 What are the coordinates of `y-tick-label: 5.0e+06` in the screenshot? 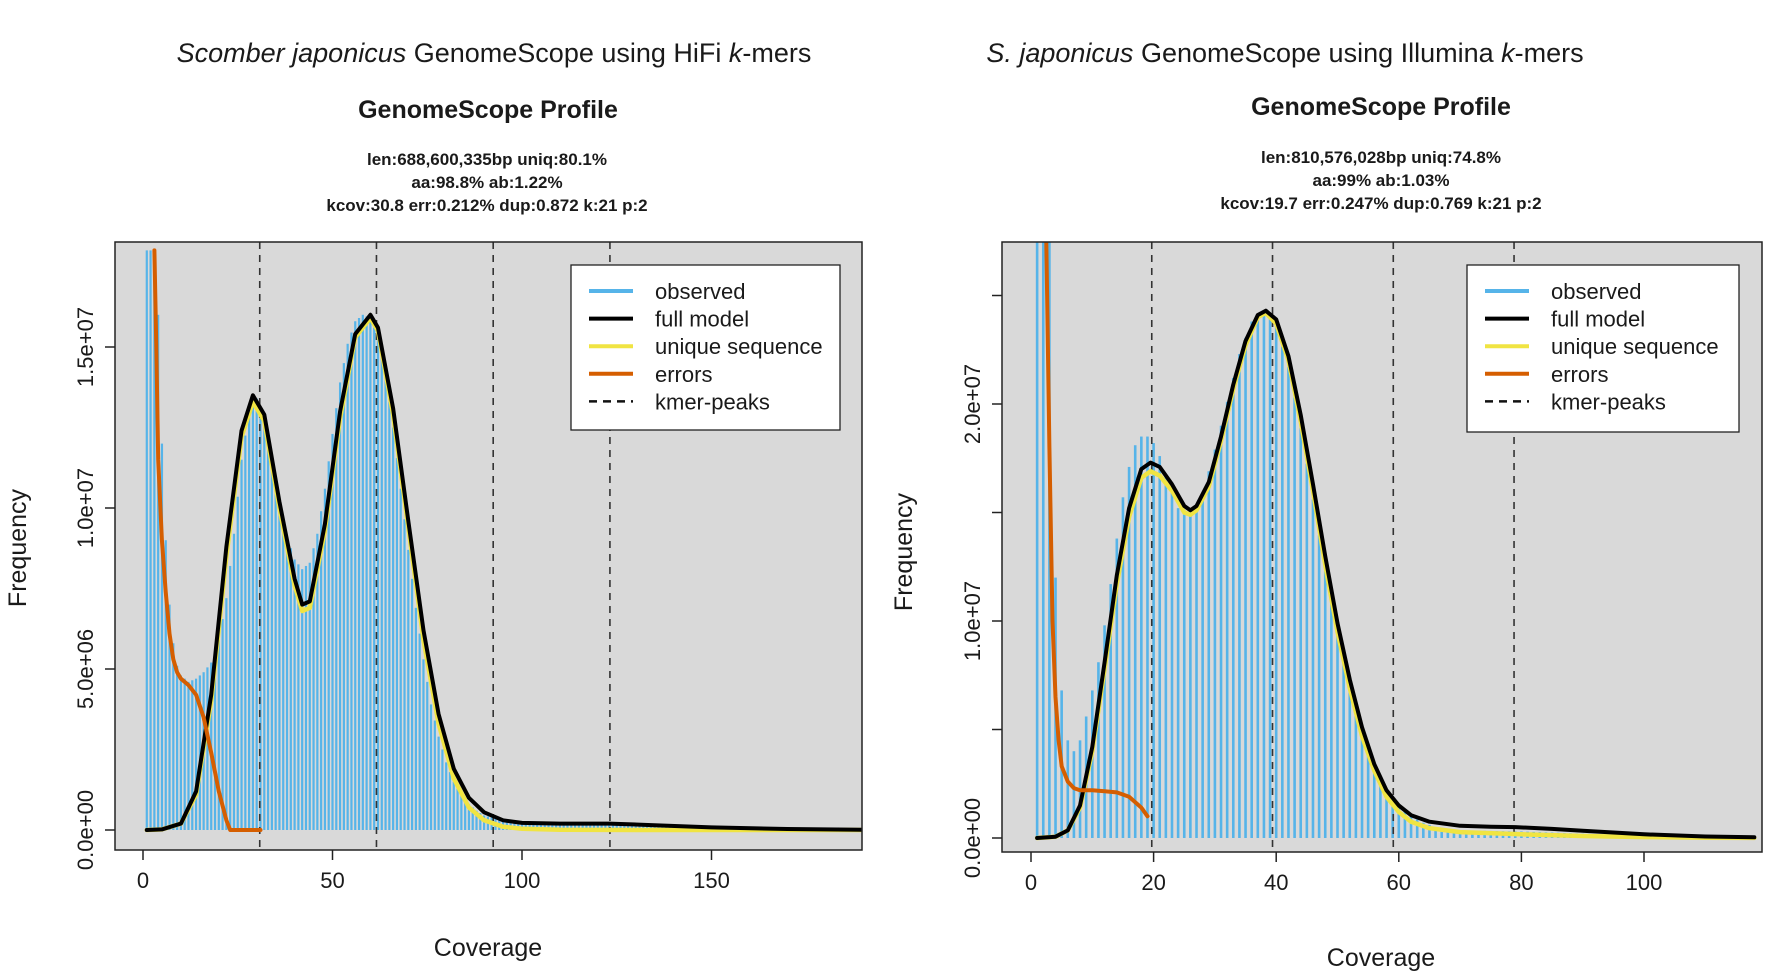 It's located at (85, 669).